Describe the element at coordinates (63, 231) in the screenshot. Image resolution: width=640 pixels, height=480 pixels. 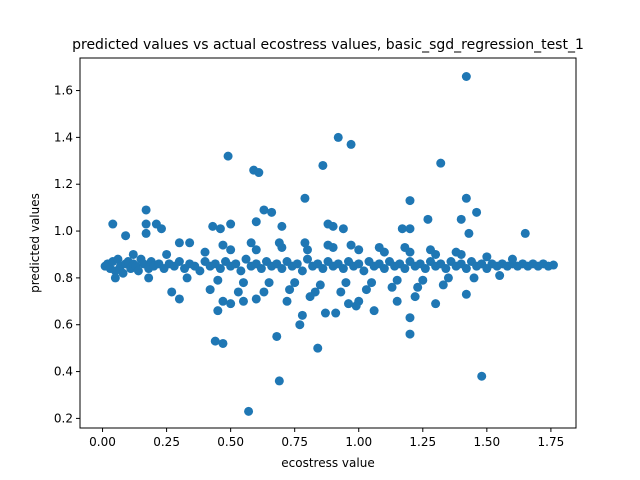
I see `y-tick-label: 1.0` at that location.